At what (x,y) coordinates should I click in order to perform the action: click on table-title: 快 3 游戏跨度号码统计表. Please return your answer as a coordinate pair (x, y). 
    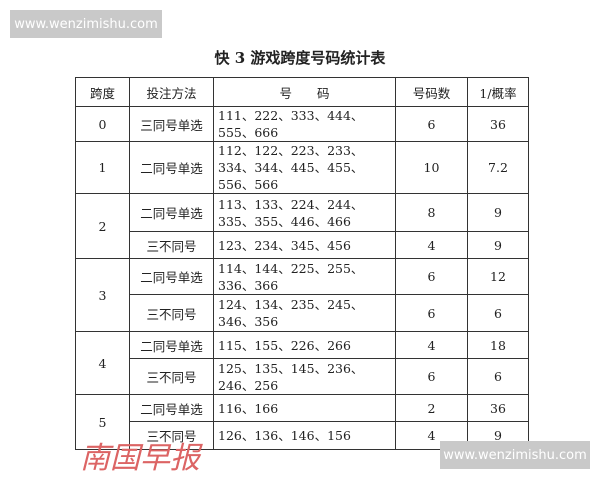
    Looking at the image, I should click on (300, 58).